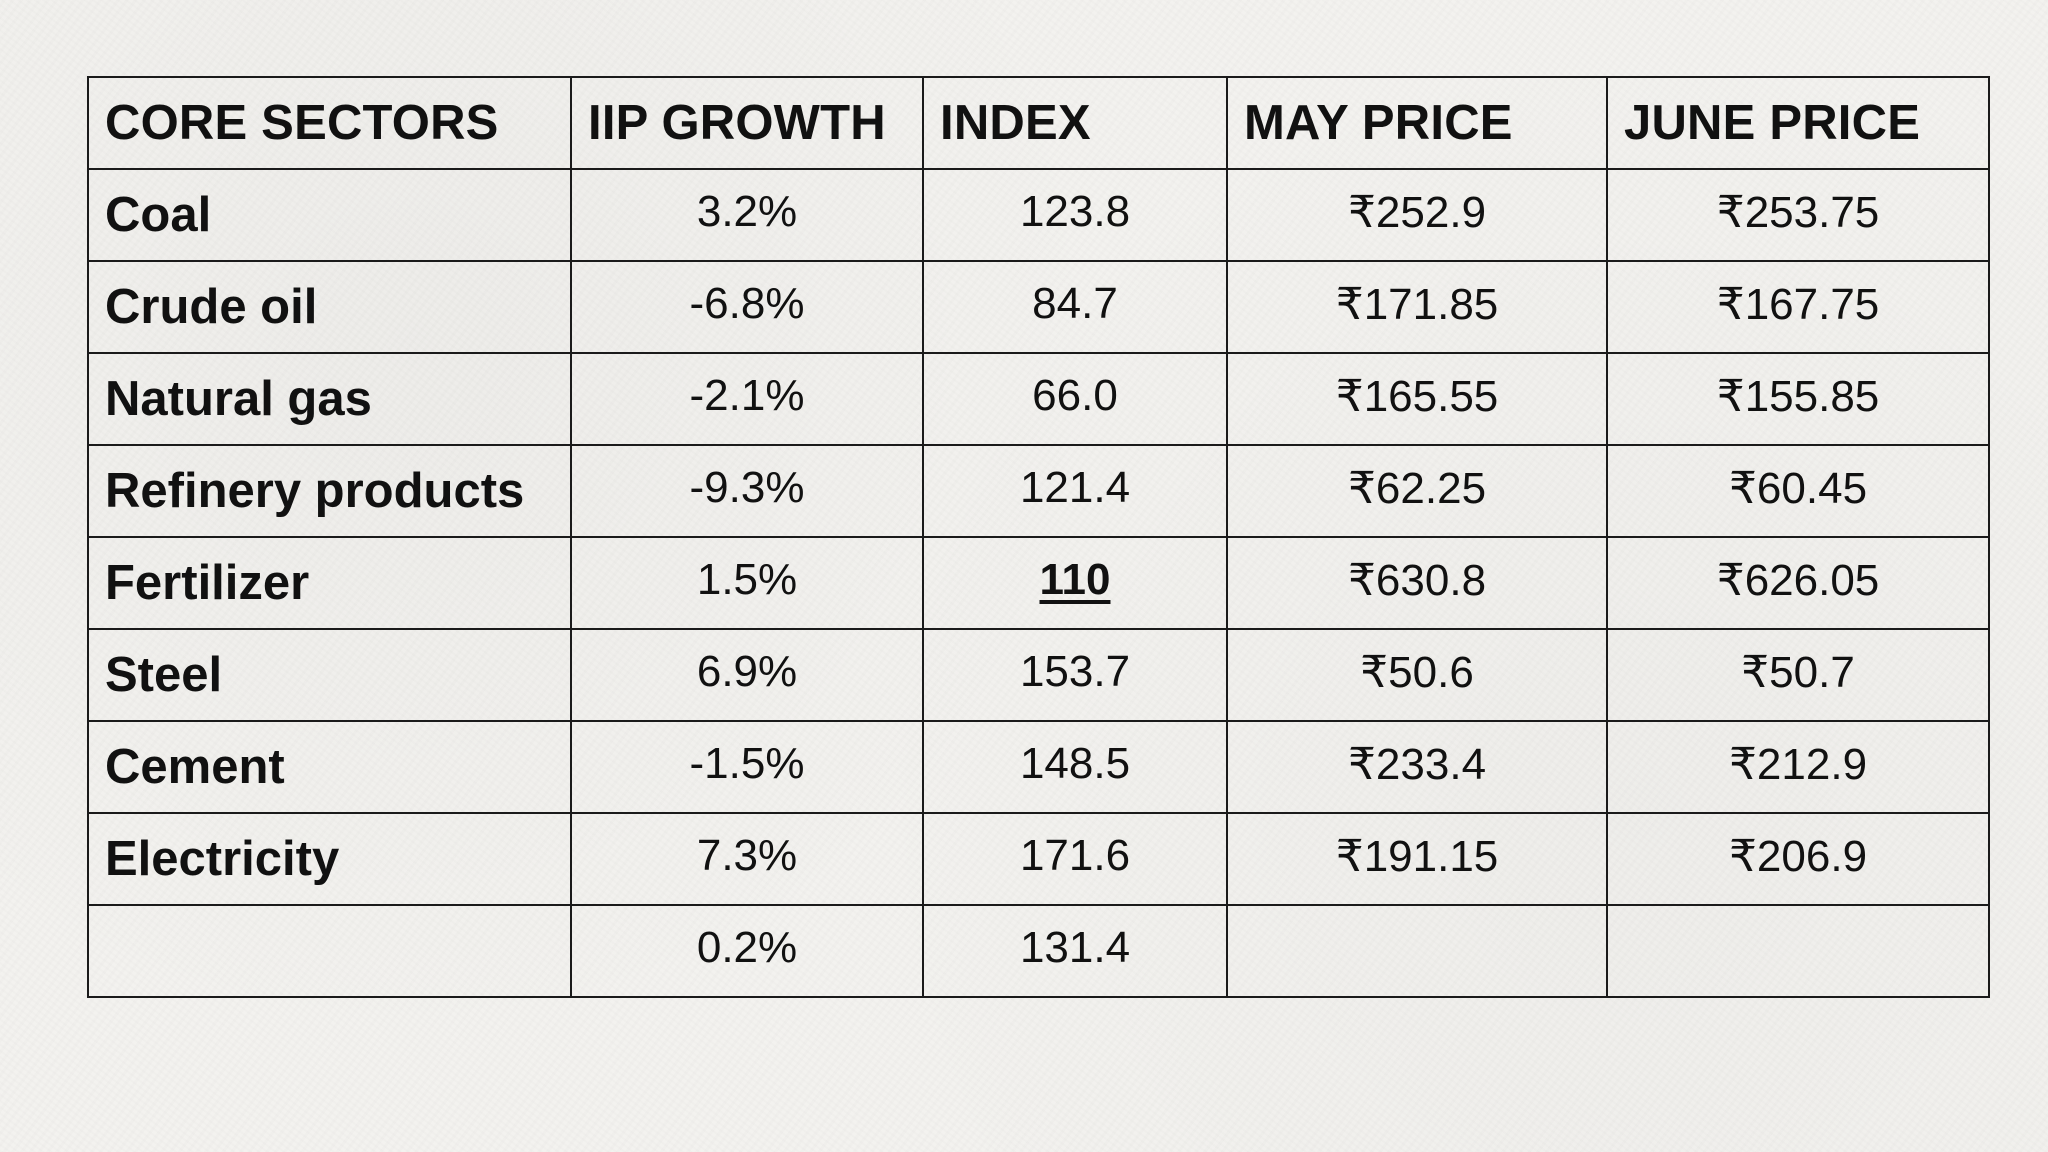 The width and height of the screenshot is (2048, 1152). I want to click on may-price-cell: ₹252.9, so click(1417, 215).